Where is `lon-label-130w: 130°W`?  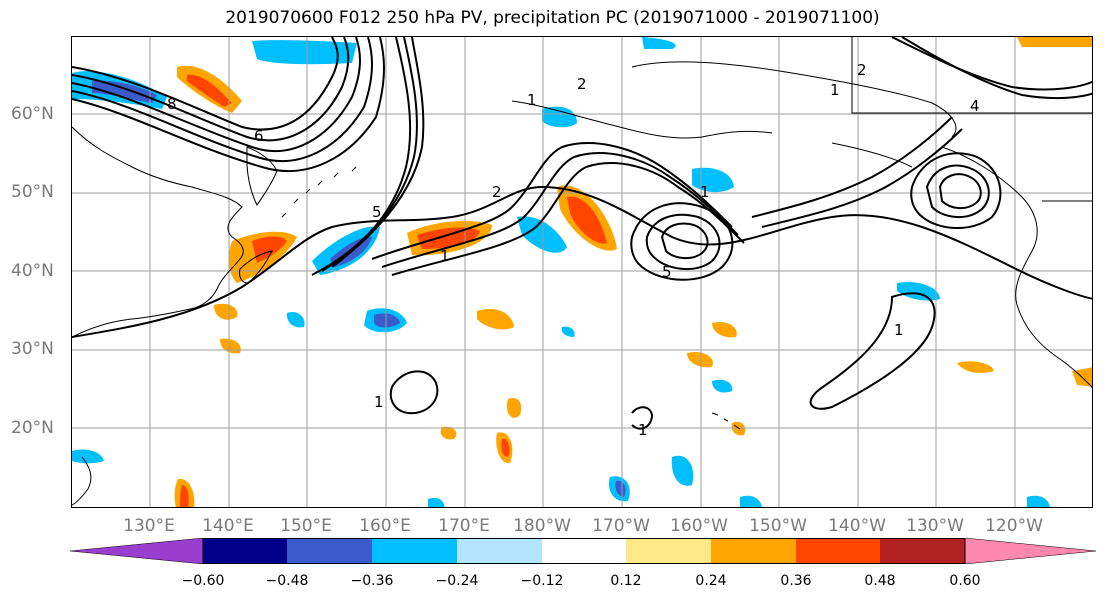 lon-label-130w: 130°W is located at coordinates (935, 526).